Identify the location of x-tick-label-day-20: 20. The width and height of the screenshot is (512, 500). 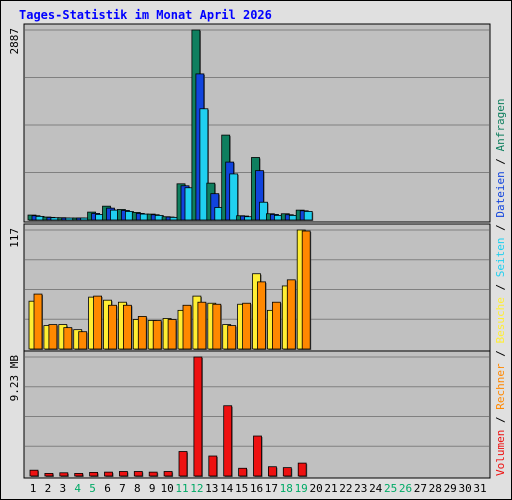
(315, 488).